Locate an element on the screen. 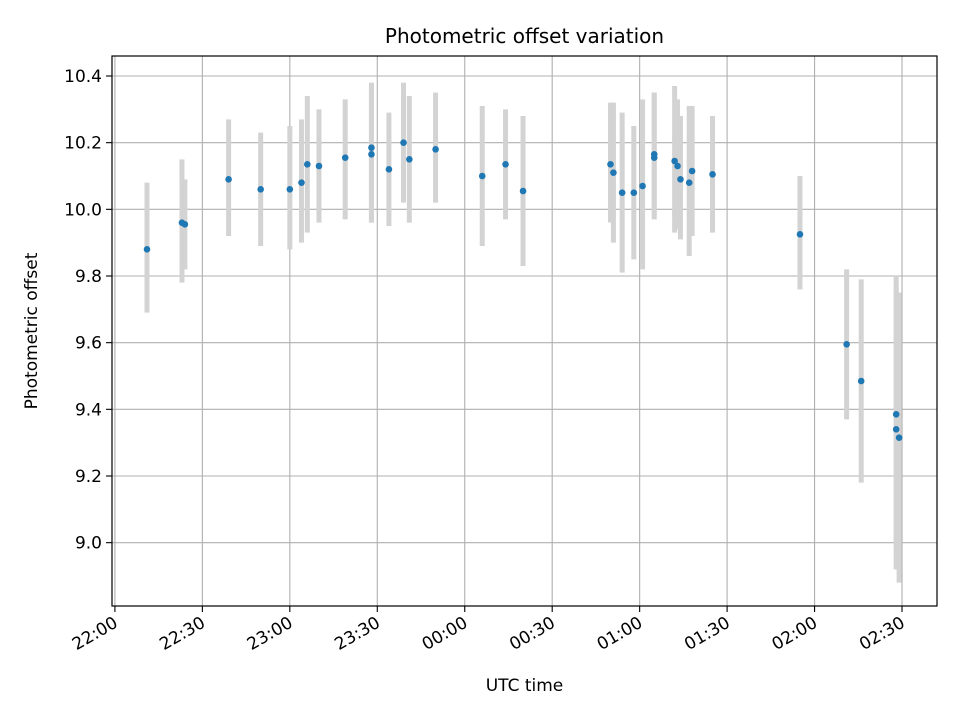  x-axis-title: UTC time is located at coordinates (525, 686).